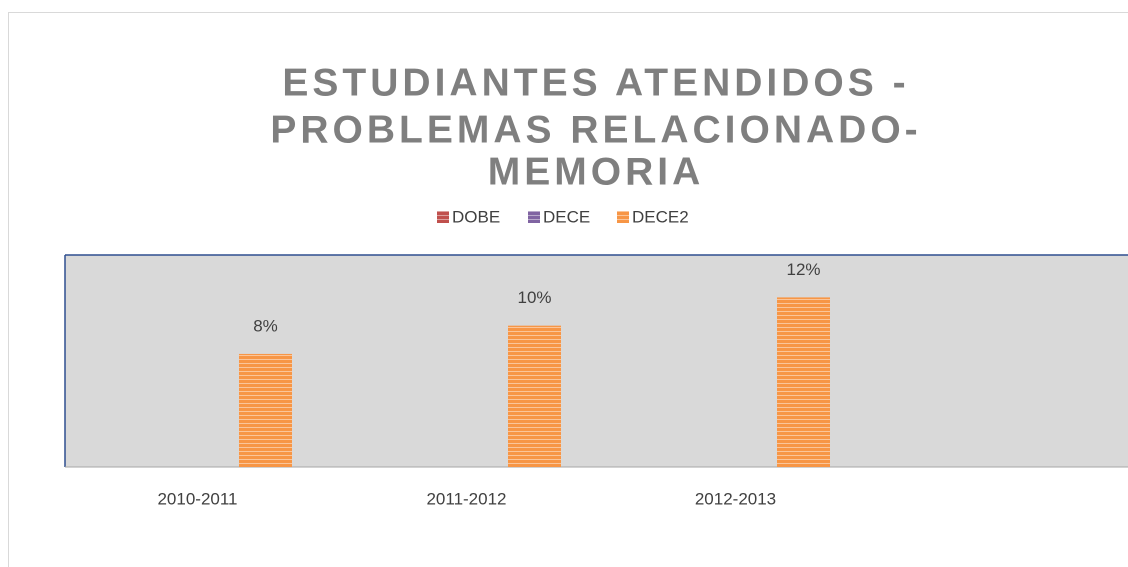 The width and height of the screenshot is (1128, 567). What do you see at coordinates (476, 216) in the screenshot?
I see `legend-label: DOBE` at bounding box center [476, 216].